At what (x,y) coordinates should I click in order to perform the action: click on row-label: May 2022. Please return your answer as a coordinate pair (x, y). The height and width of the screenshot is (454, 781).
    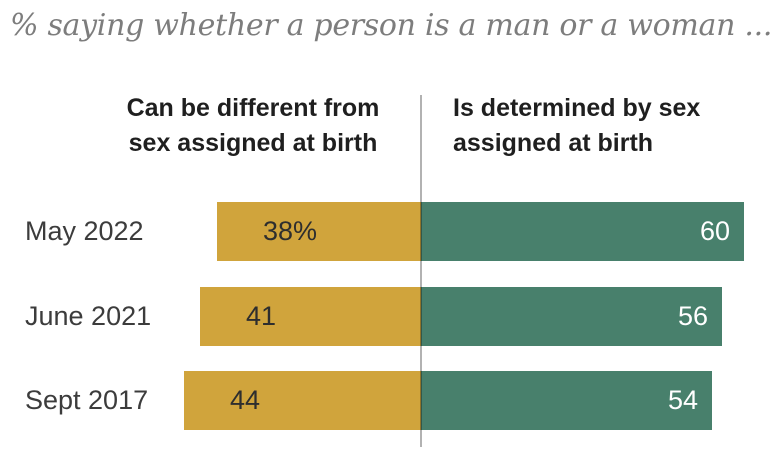
    Looking at the image, I should click on (84, 231).